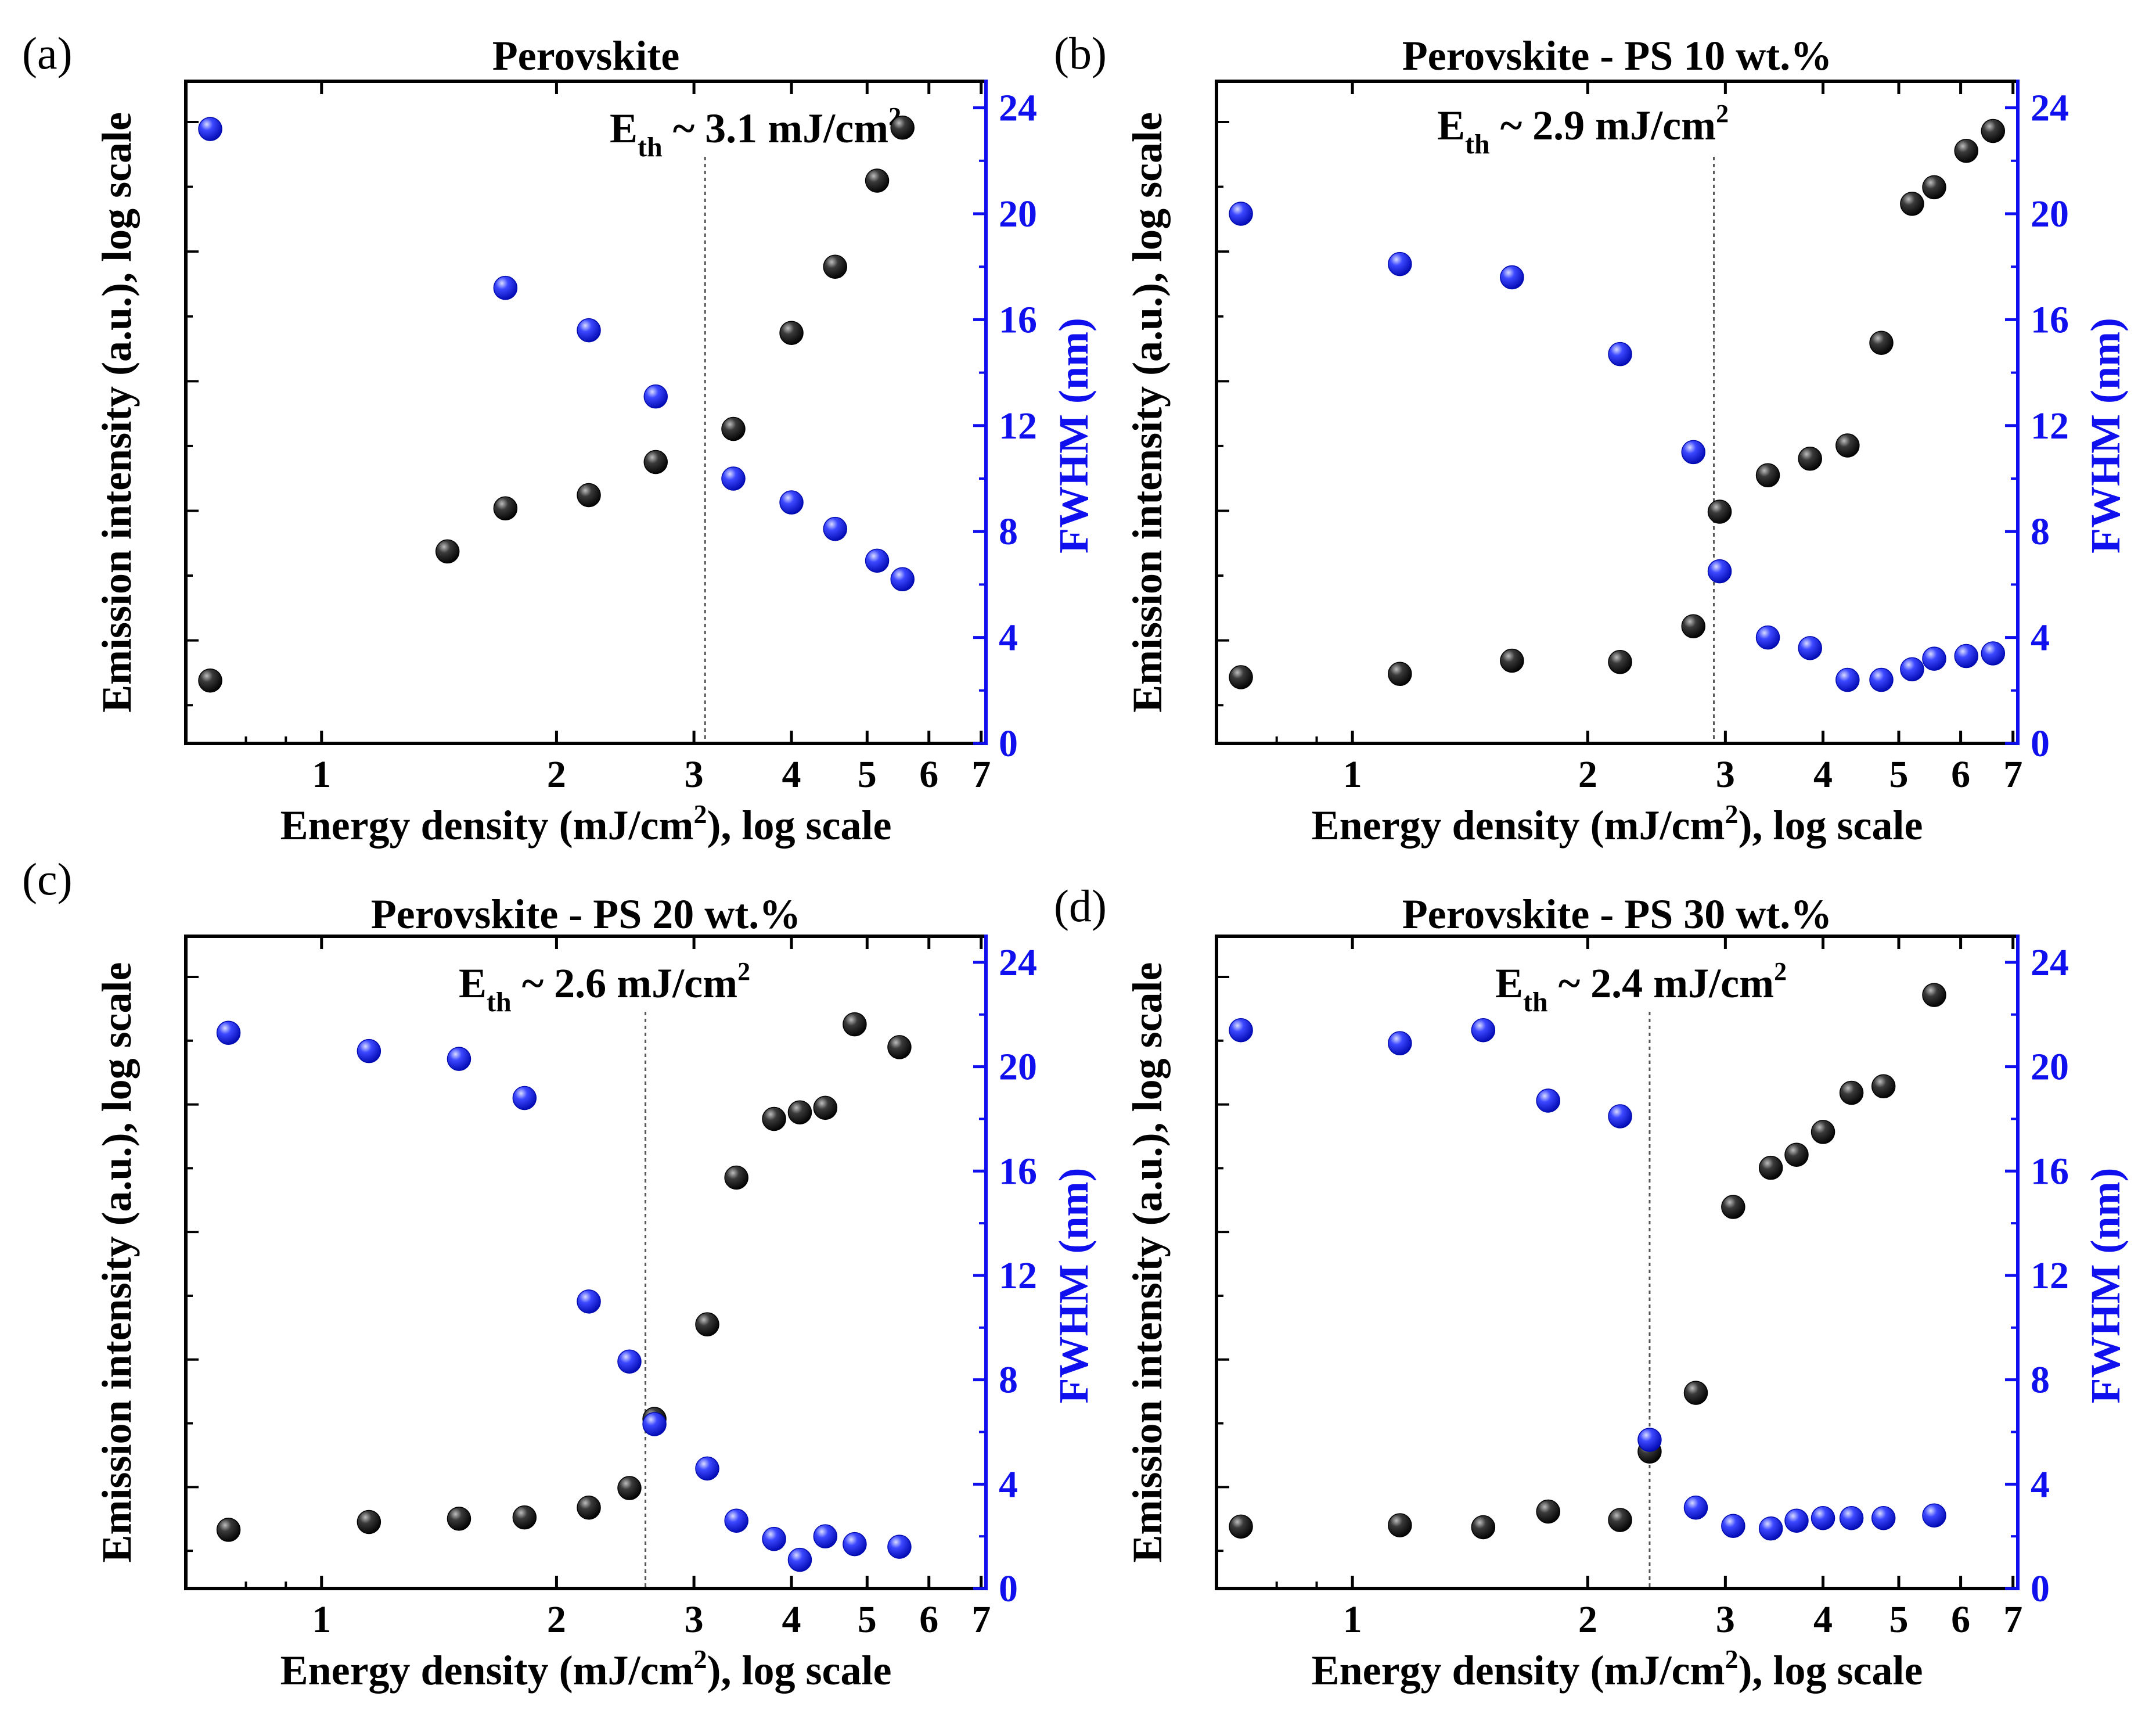 The image size is (2156, 1725). I want to click on y-right-tick-label: 24, so click(1018, 962).